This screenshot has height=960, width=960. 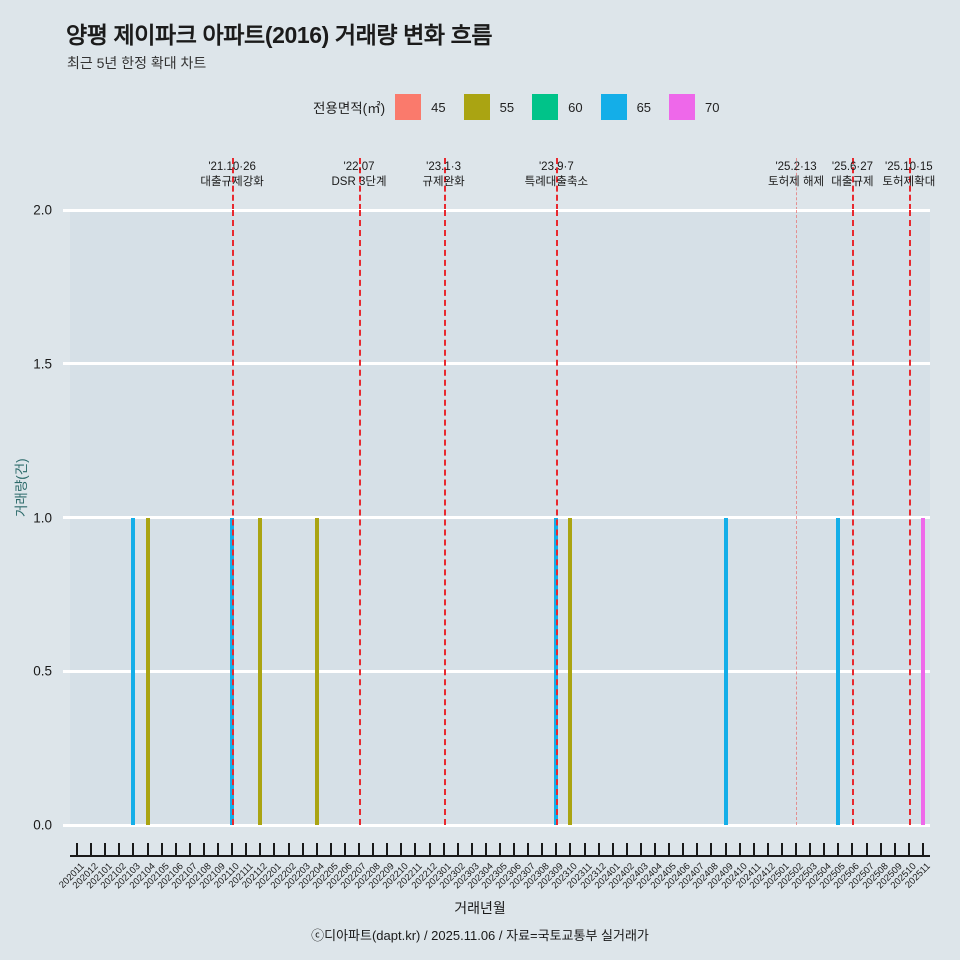 I want to click on event-name: 특례대출축소, so click(x=556, y=182).